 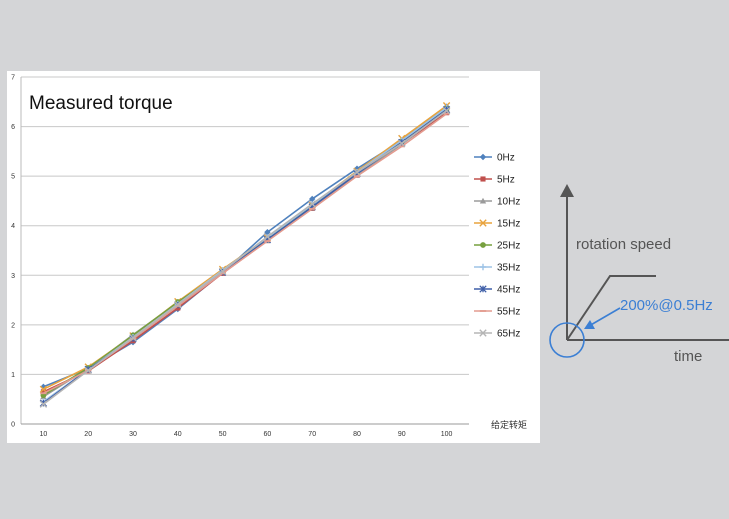 I want to click on legend-label: 5Hz, so click(x=506, y=180).